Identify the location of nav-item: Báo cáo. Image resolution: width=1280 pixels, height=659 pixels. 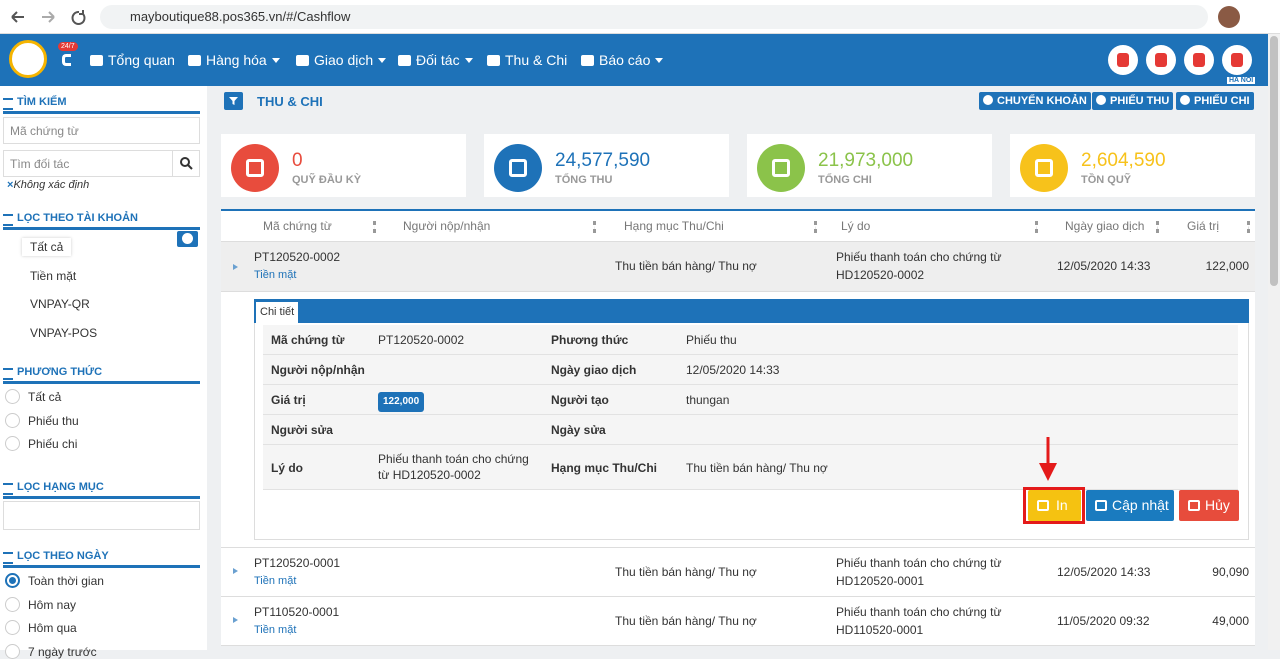
(622, 60).